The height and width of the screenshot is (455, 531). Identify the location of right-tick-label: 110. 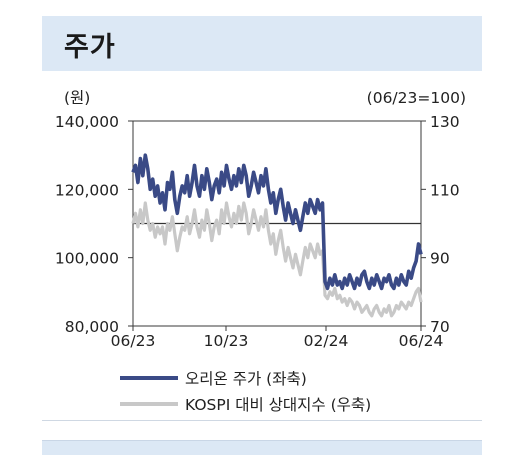
(445, 190).